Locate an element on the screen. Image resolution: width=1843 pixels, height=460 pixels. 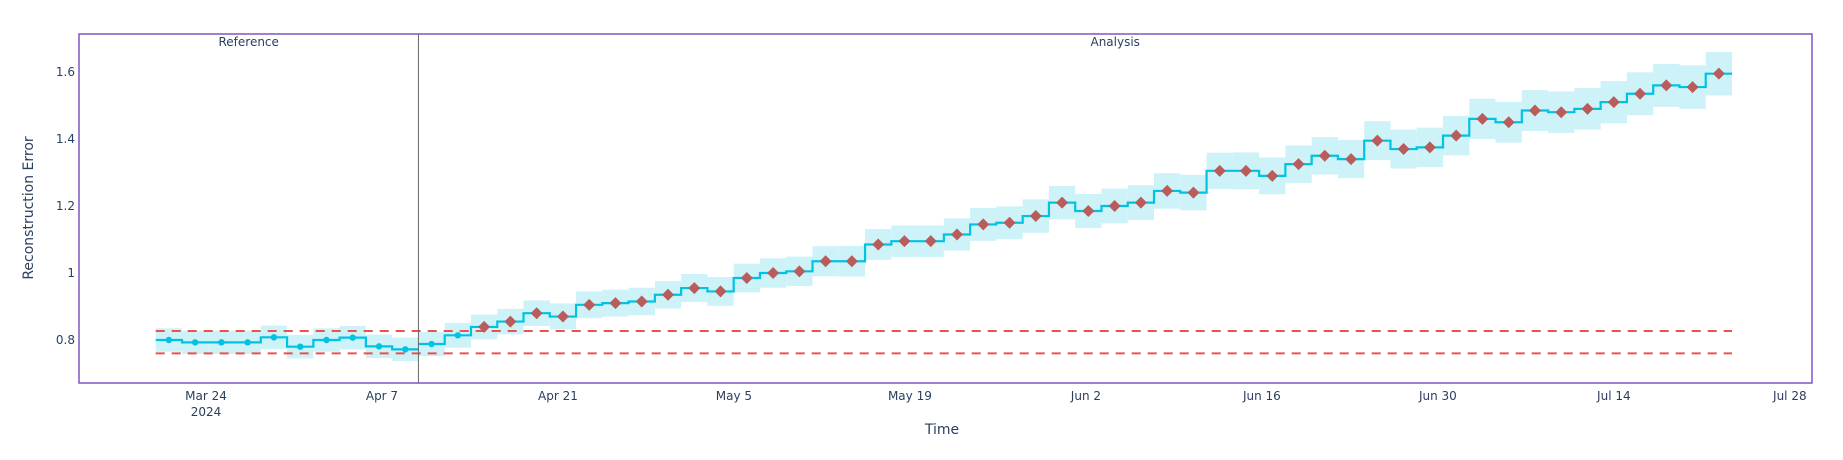
x-tick-label: Apr 7 is located at coordinates (382, 396).